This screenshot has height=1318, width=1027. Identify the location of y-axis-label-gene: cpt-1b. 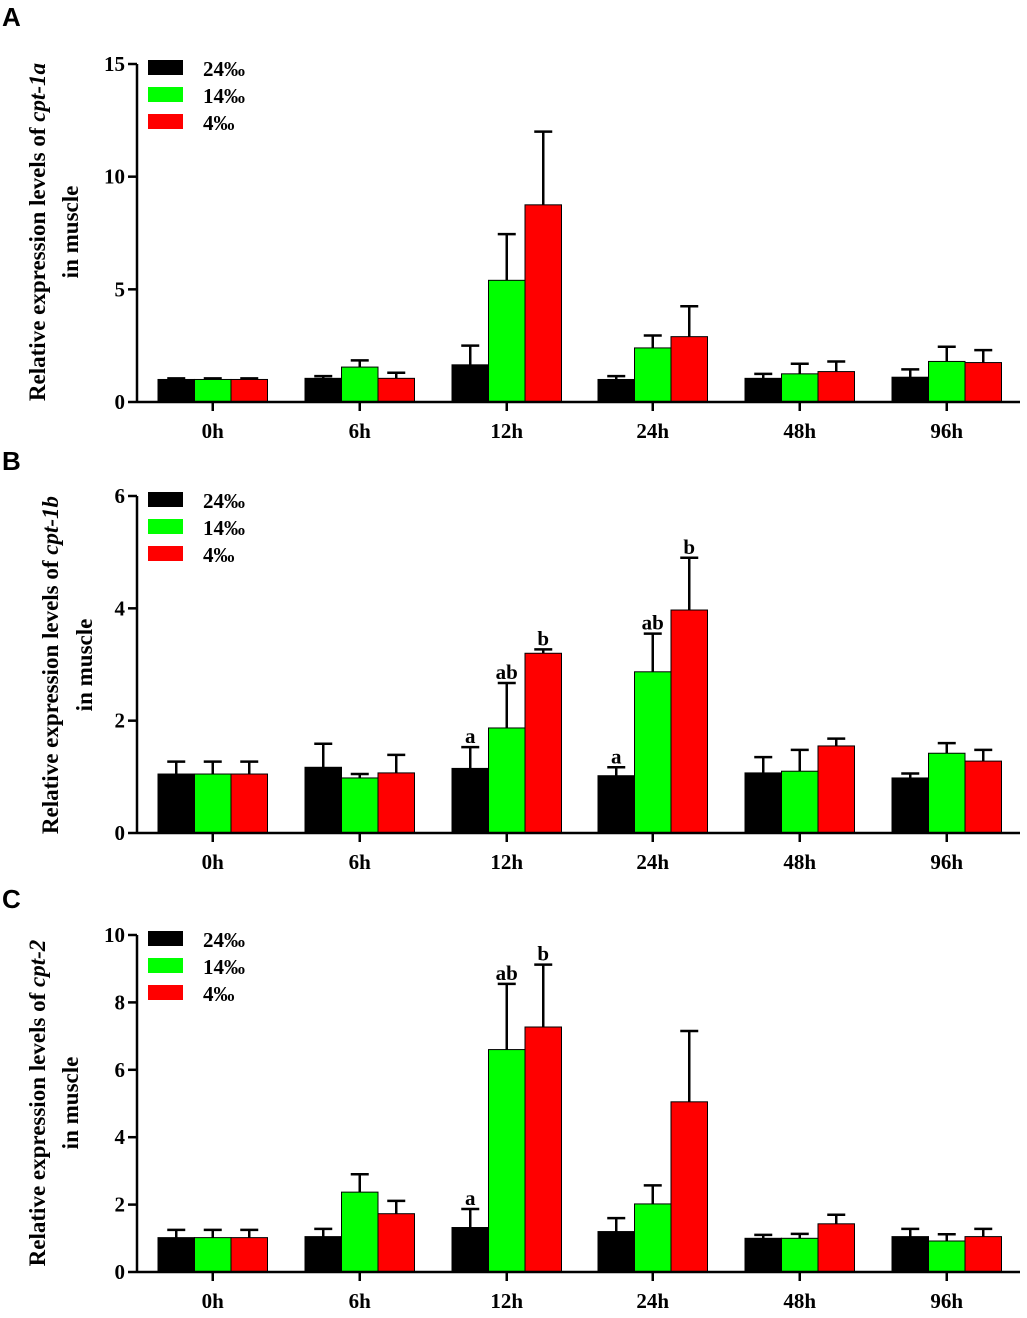
(50, 525).